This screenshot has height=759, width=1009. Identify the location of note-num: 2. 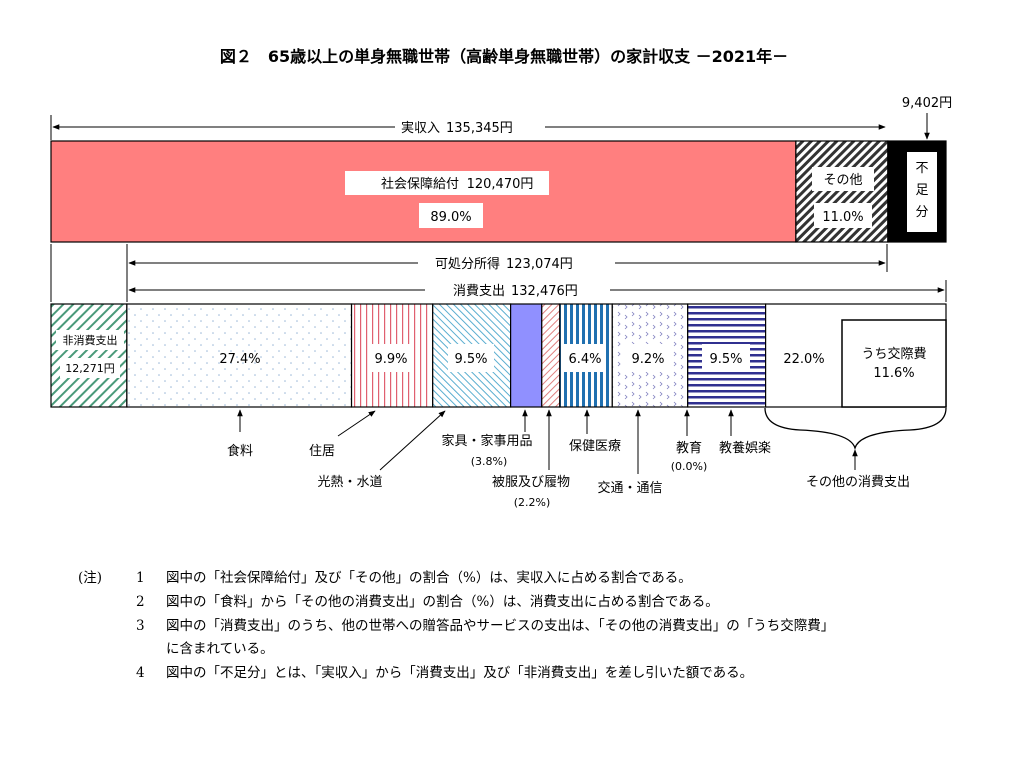
(140, 602).